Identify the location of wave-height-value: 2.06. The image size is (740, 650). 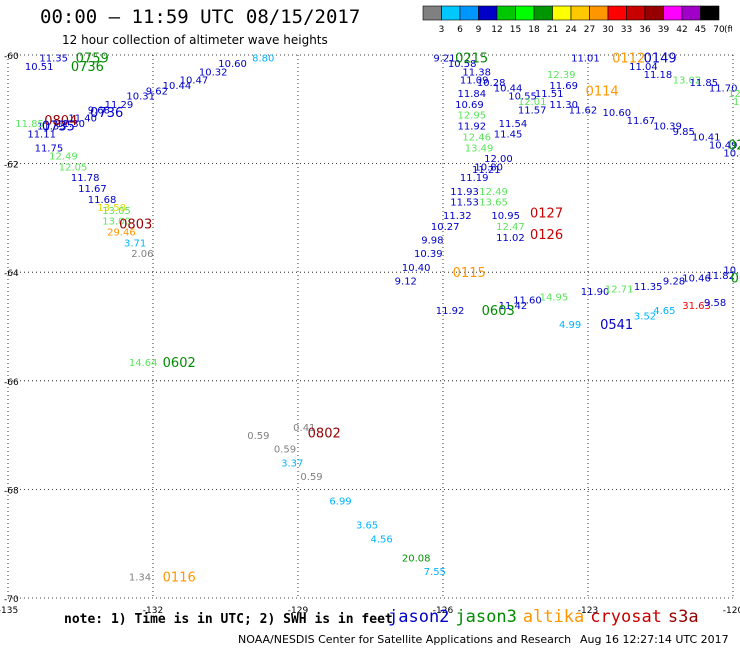
(142, 254).